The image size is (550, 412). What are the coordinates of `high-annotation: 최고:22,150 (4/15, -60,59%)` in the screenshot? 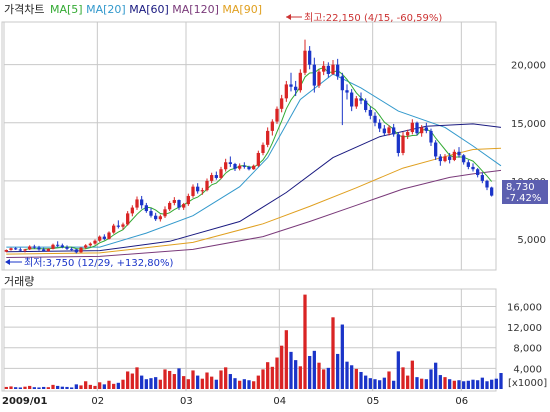 It's located at (364, 18).